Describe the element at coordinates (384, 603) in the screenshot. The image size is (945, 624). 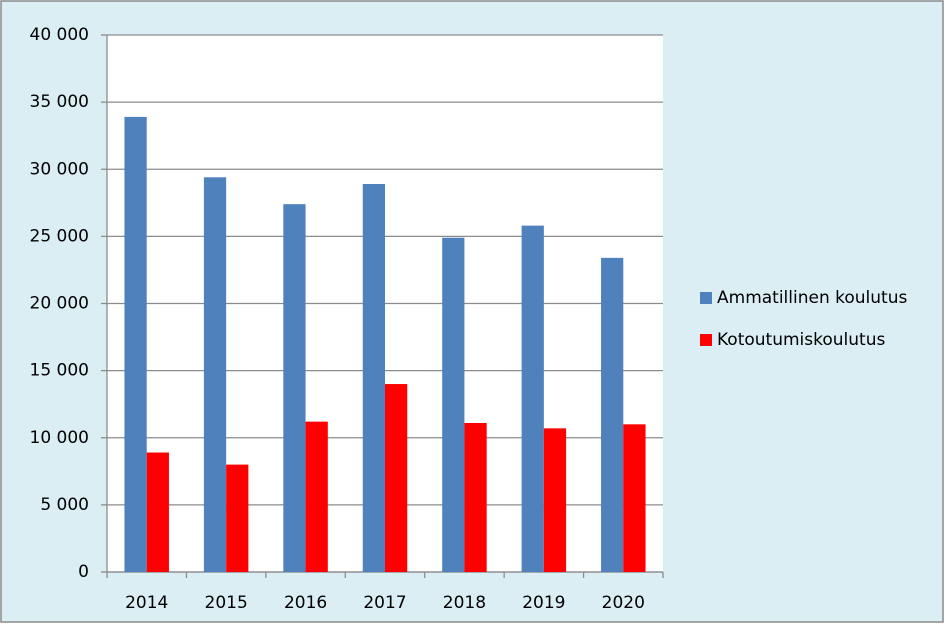
I see `x-tick-label: 2017` at that location.